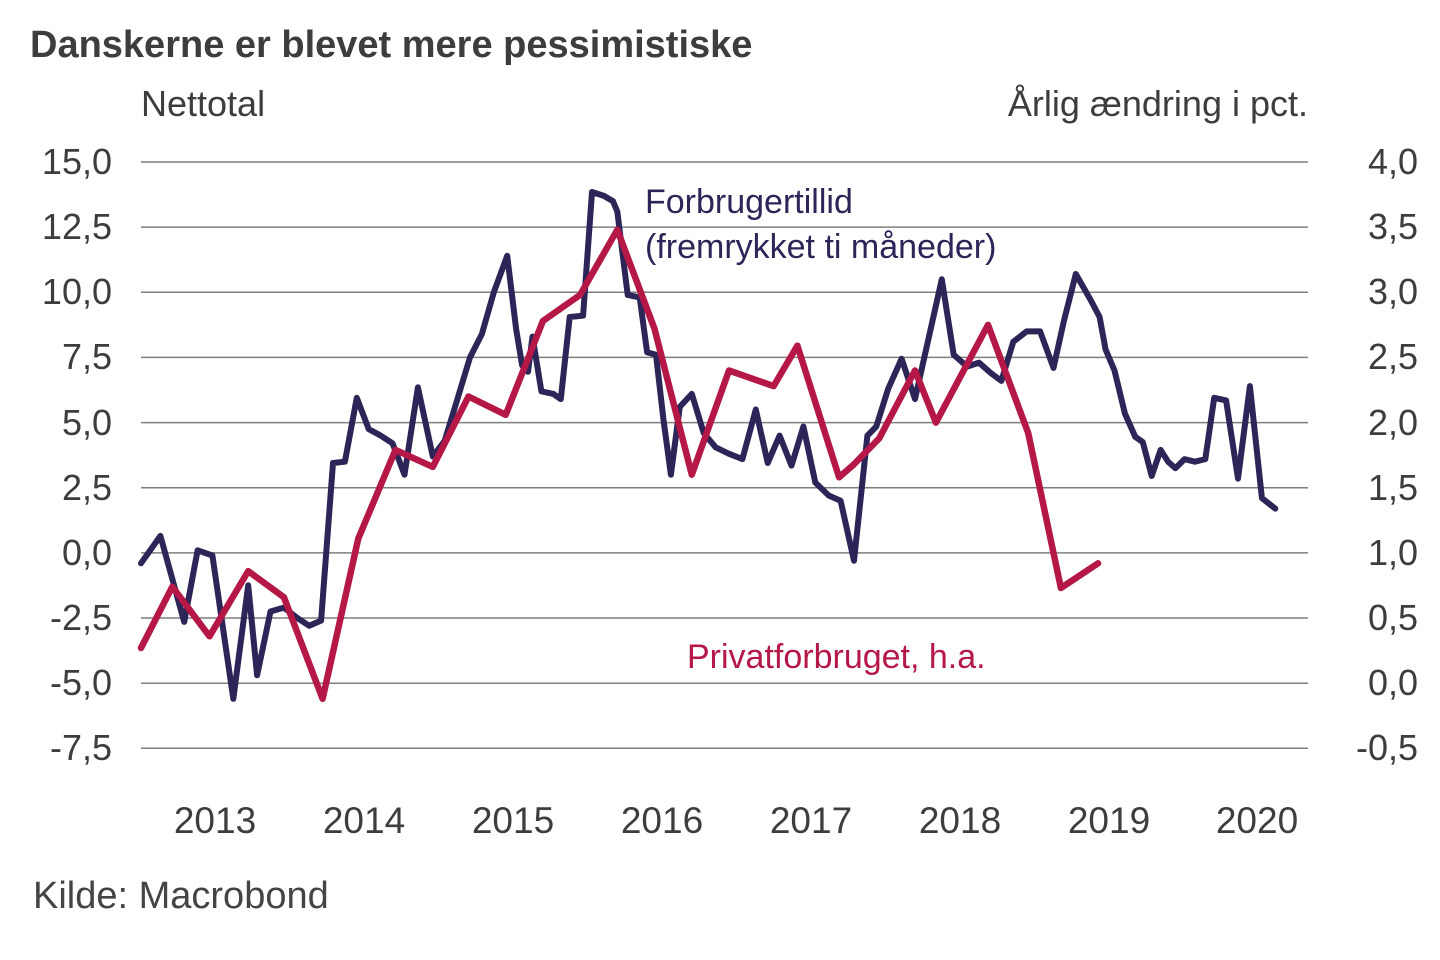  I want to click on source-note: Kilde: Macrobond, so click(181, 896).